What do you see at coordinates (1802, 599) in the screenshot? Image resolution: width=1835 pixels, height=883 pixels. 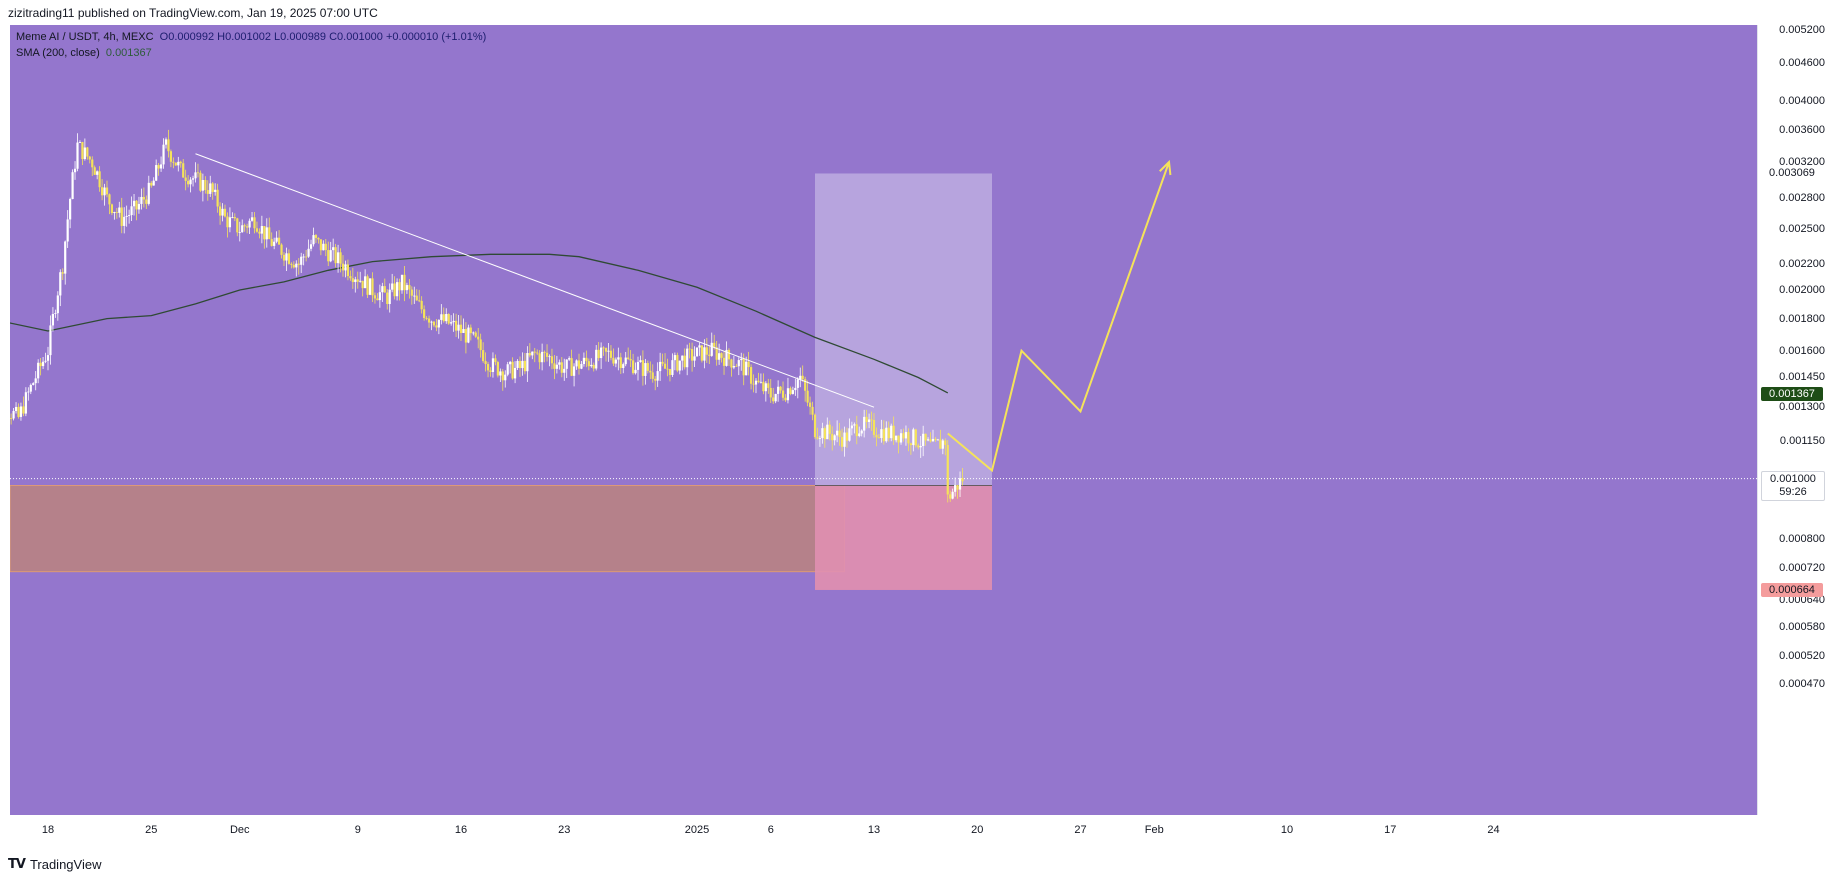 I see `price-tick-label: 0.000640` at bounding box center [1802, 599].